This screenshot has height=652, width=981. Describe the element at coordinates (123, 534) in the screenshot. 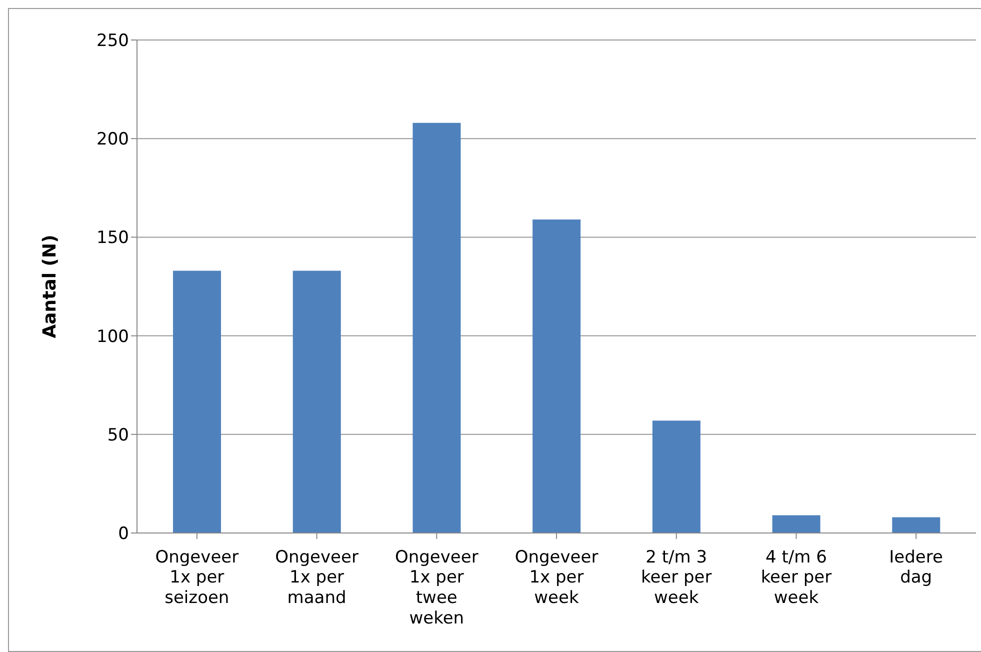

I see `y-tick-label: 0` at that location.